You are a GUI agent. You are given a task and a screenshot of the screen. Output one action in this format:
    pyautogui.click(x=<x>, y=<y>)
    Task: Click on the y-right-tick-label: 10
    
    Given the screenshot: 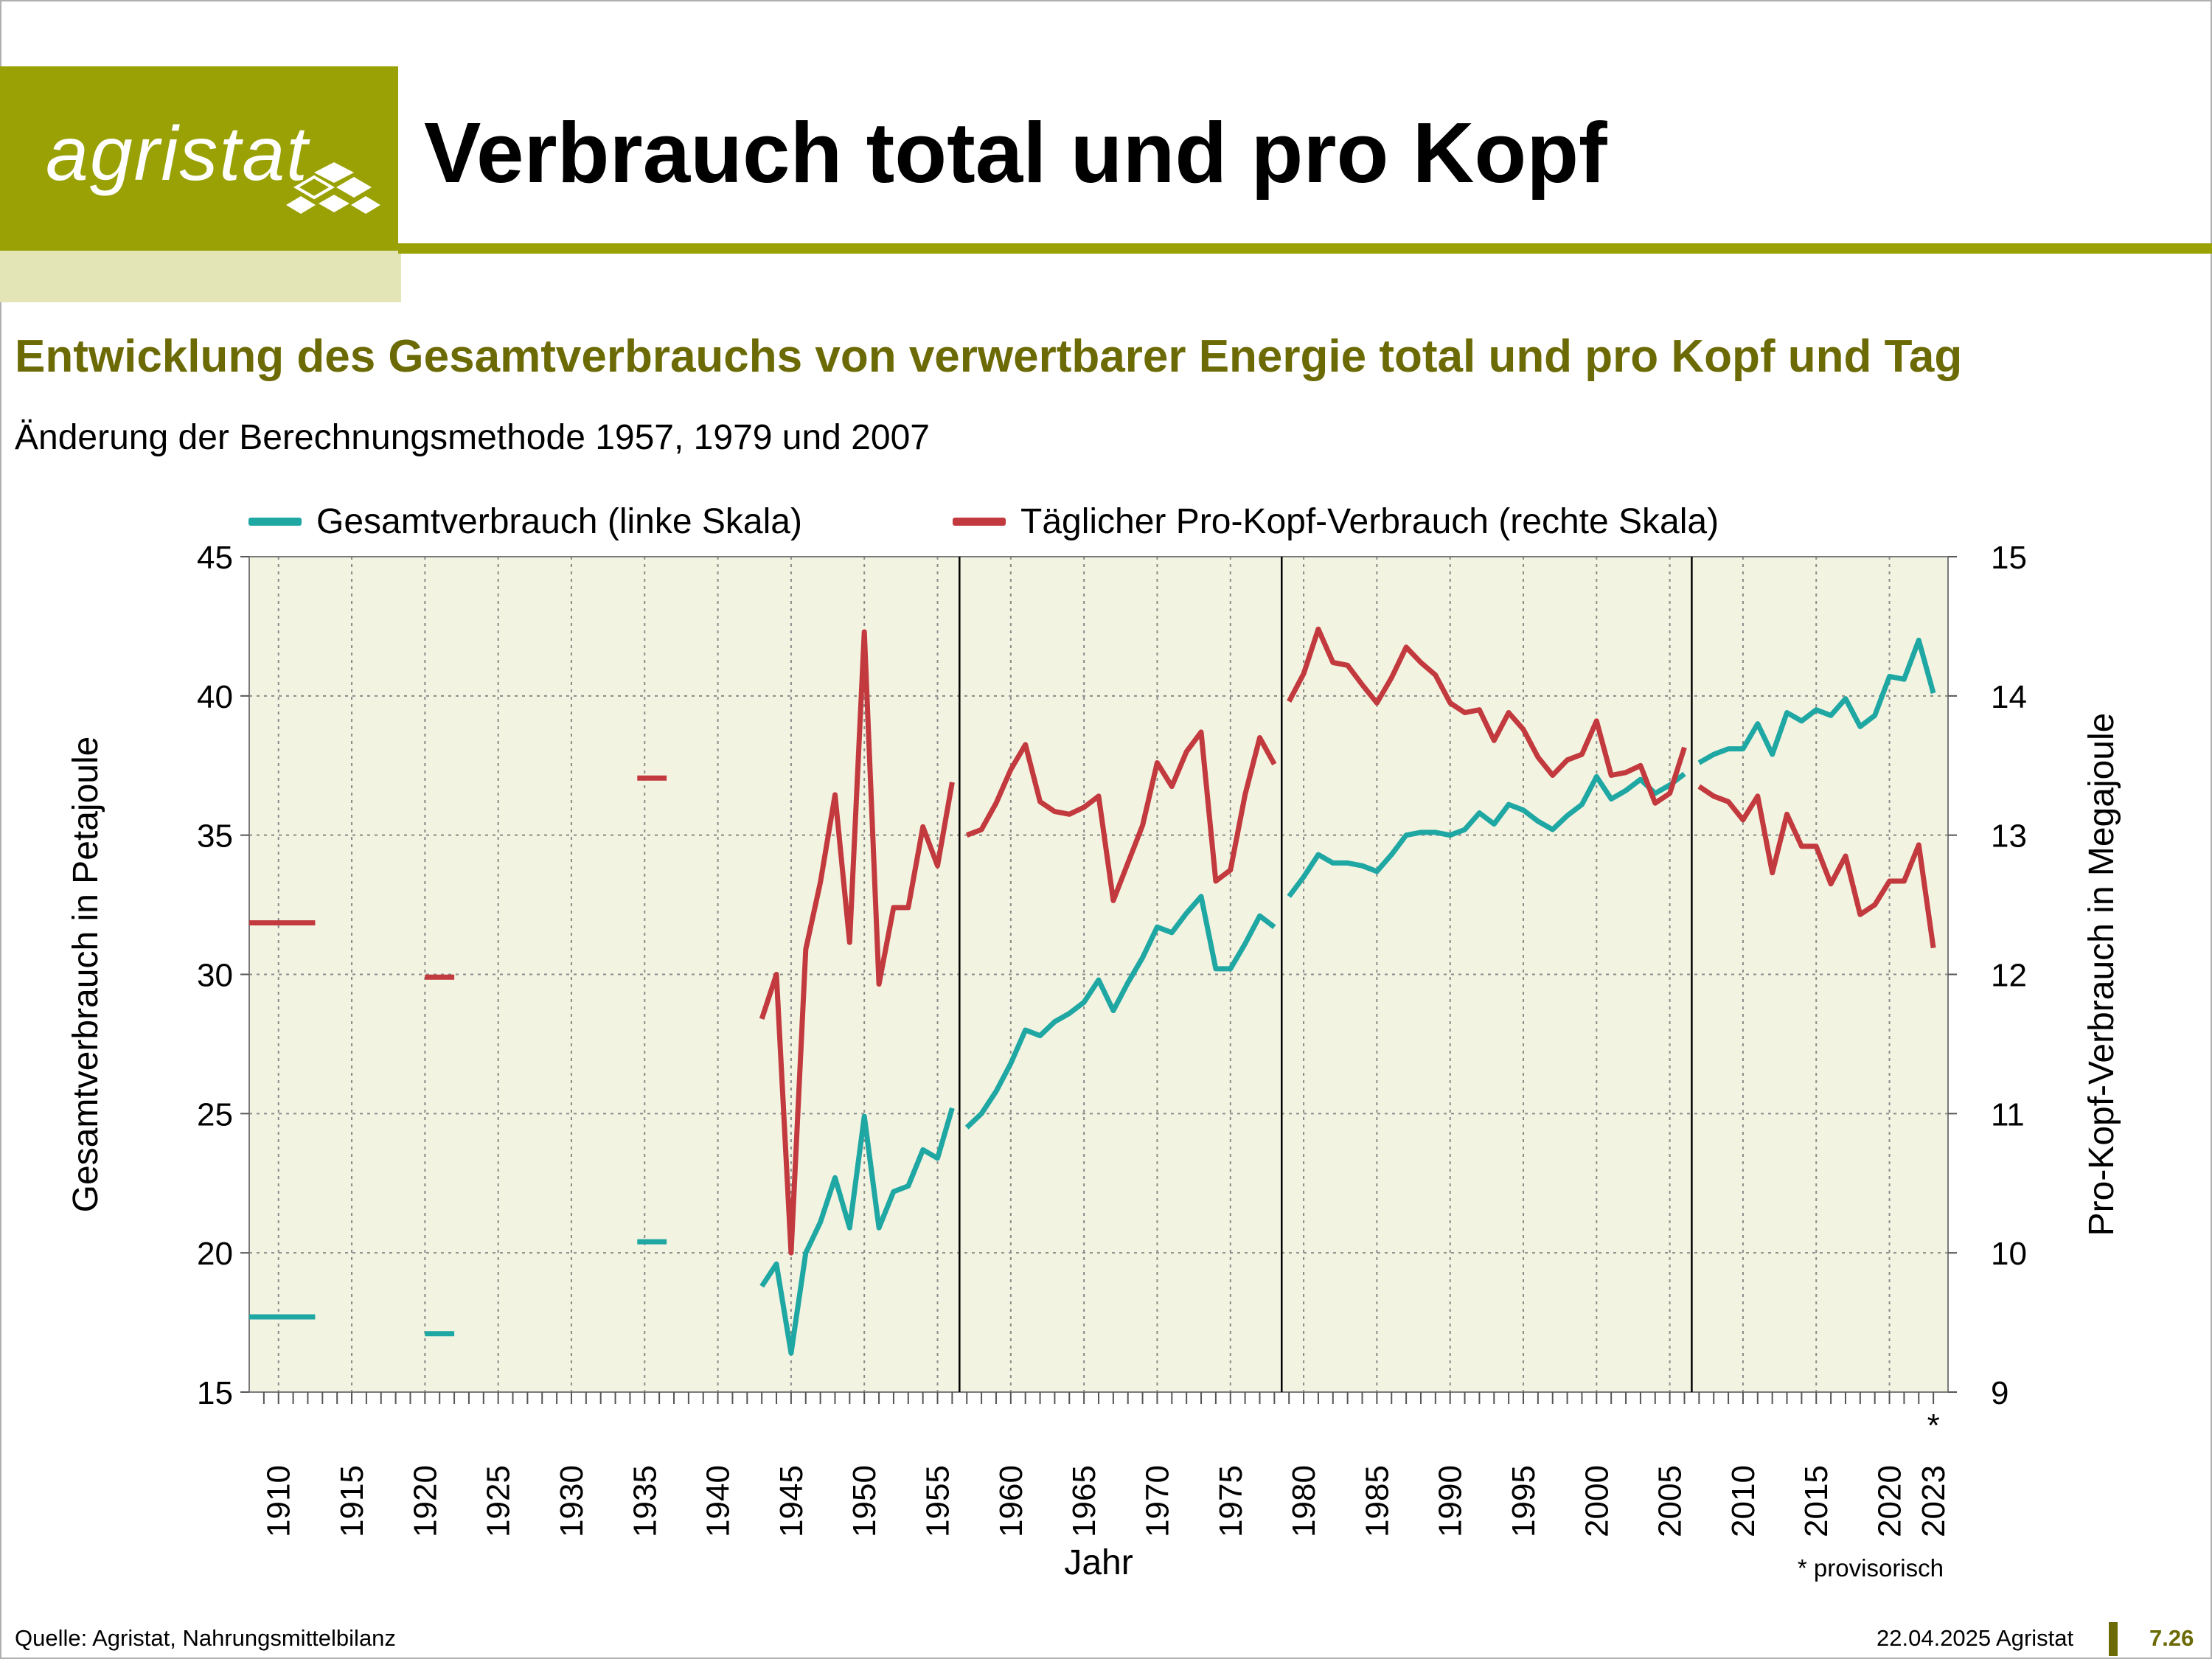 What is the action you would take?
    pyautogui.click(x=2009, y=1254)
    